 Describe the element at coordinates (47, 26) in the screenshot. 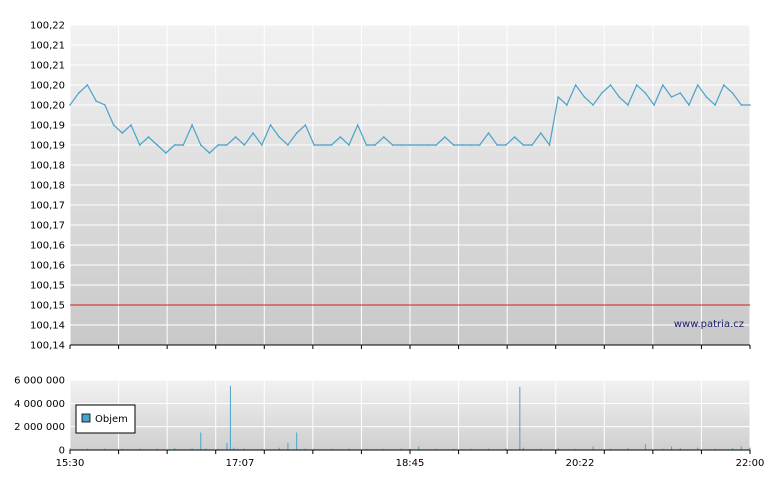

I see `price-y-tick-label: 100,22` at that location.